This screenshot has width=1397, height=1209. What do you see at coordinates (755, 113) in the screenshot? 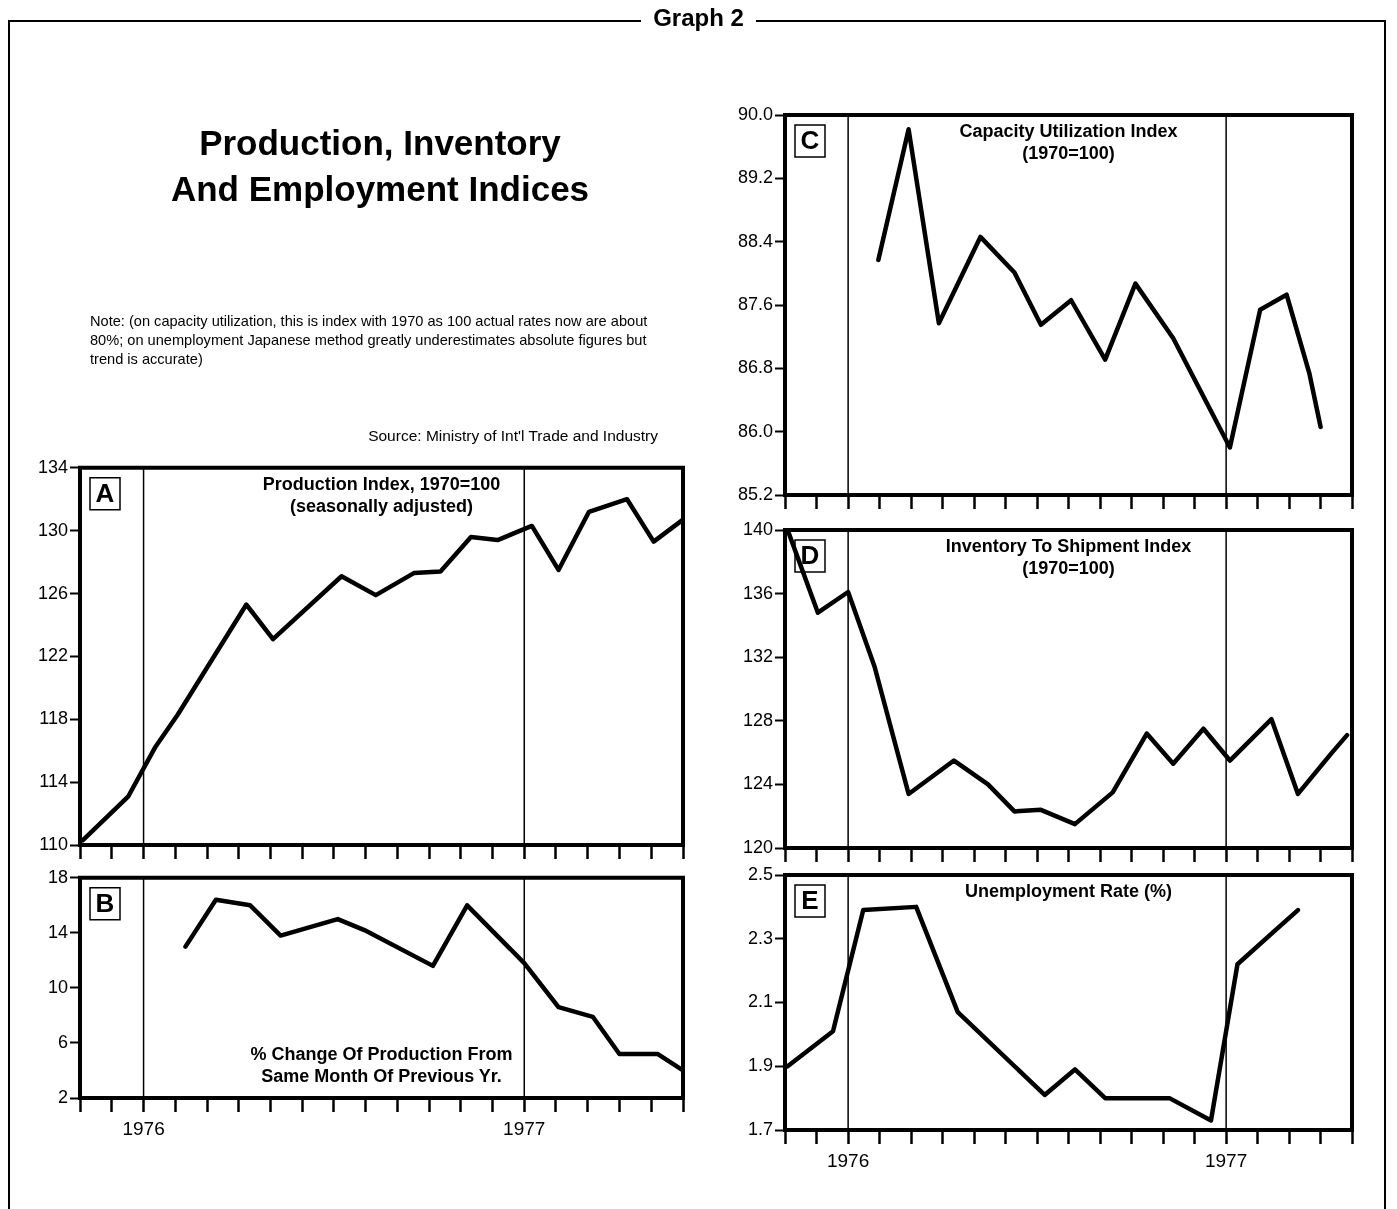
I see `y-tick-label: 90.0` at bounding box center [755, 113].